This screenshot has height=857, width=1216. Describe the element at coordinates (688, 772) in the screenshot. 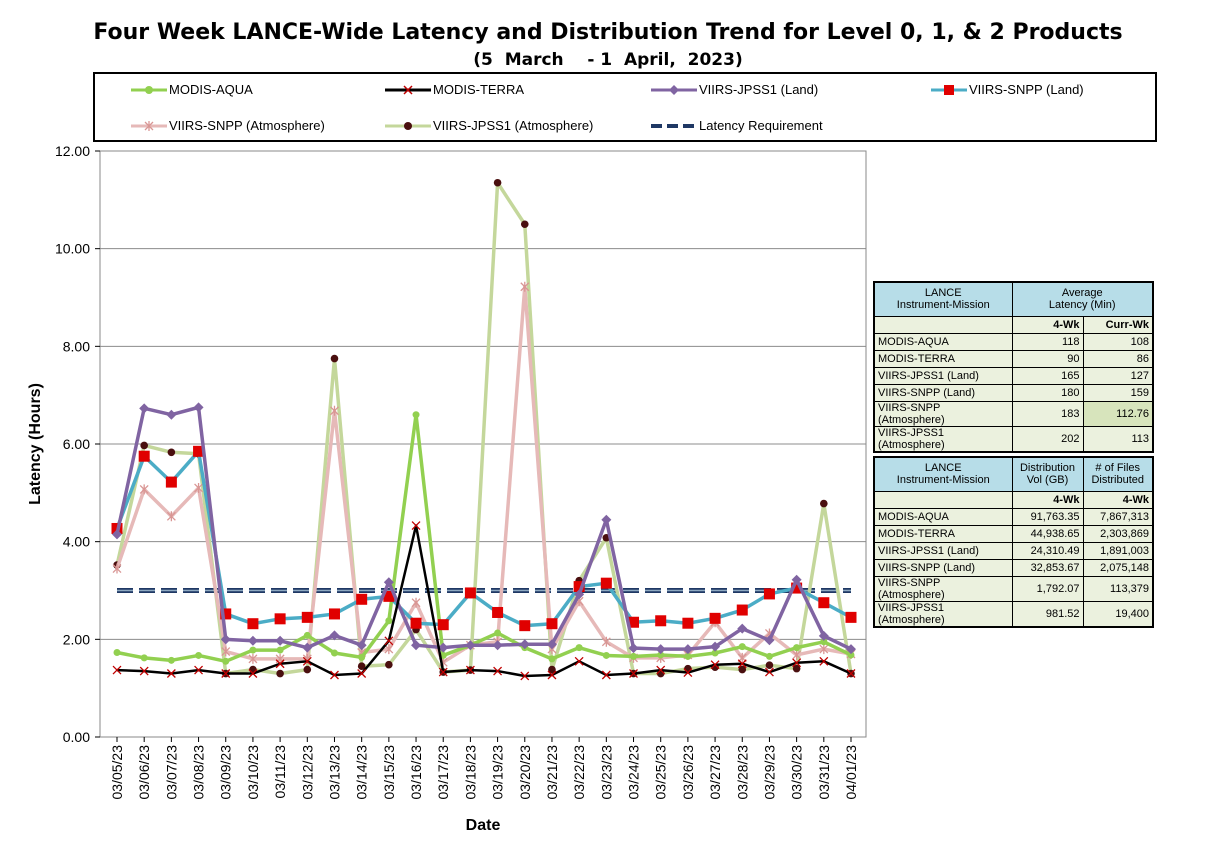

I see `x-tick-label: 03/26/23` at that location.